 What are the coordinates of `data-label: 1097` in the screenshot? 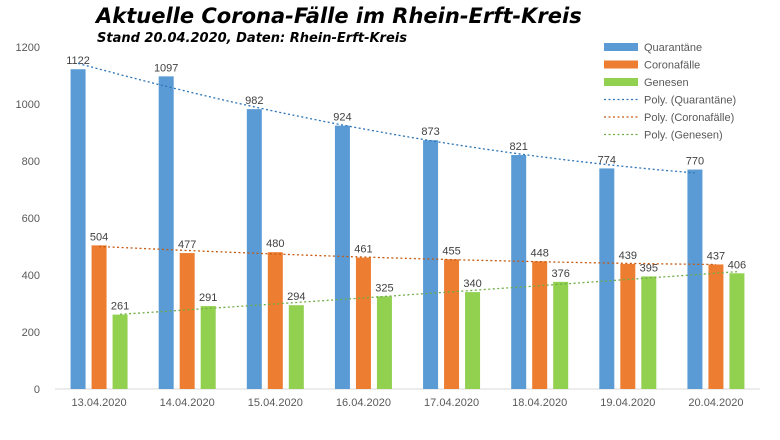 It's located at (166, 68).